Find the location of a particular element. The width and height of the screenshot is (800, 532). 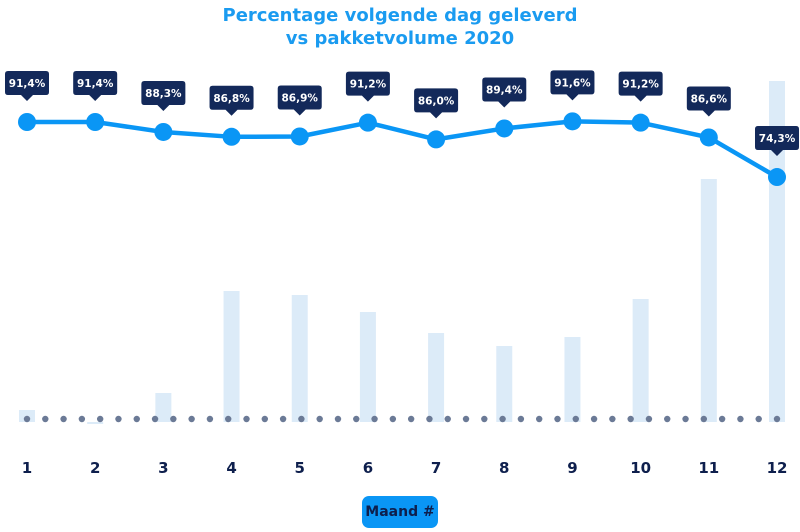

data-label-6: 91,2% is located at coordinates (368, 85).